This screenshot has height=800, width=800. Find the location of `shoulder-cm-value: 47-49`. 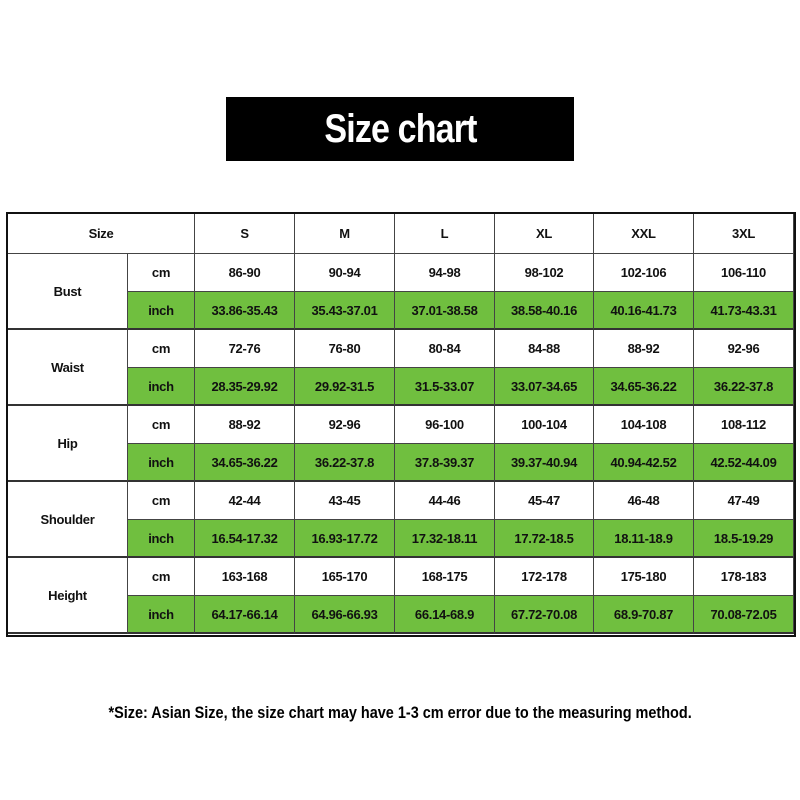

shoulder-cm-value: 47-49 is located at coordinates (744, 501).